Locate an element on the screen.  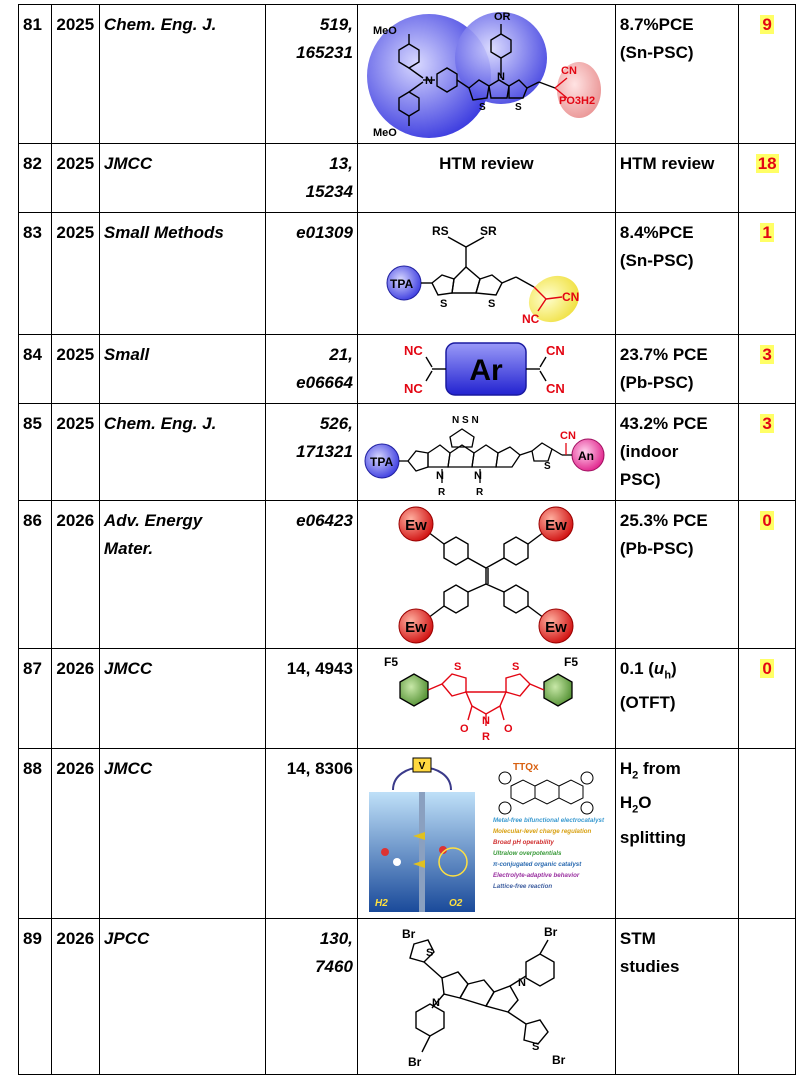
volume-line-2: e06664 is located at coordinates (324, 382).